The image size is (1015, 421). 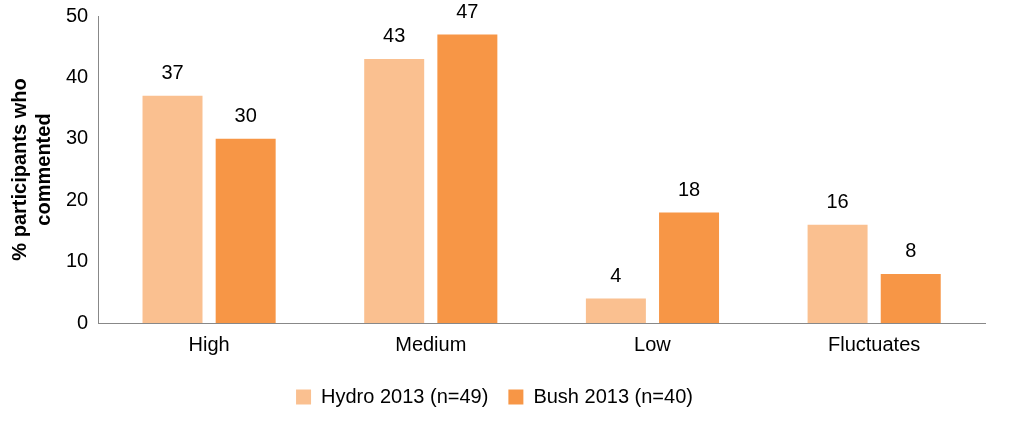 What do you see at coordinates (431, 343) in the screenshot?
I see `x-tick-label: Medium` at bounding box center [431, 343].